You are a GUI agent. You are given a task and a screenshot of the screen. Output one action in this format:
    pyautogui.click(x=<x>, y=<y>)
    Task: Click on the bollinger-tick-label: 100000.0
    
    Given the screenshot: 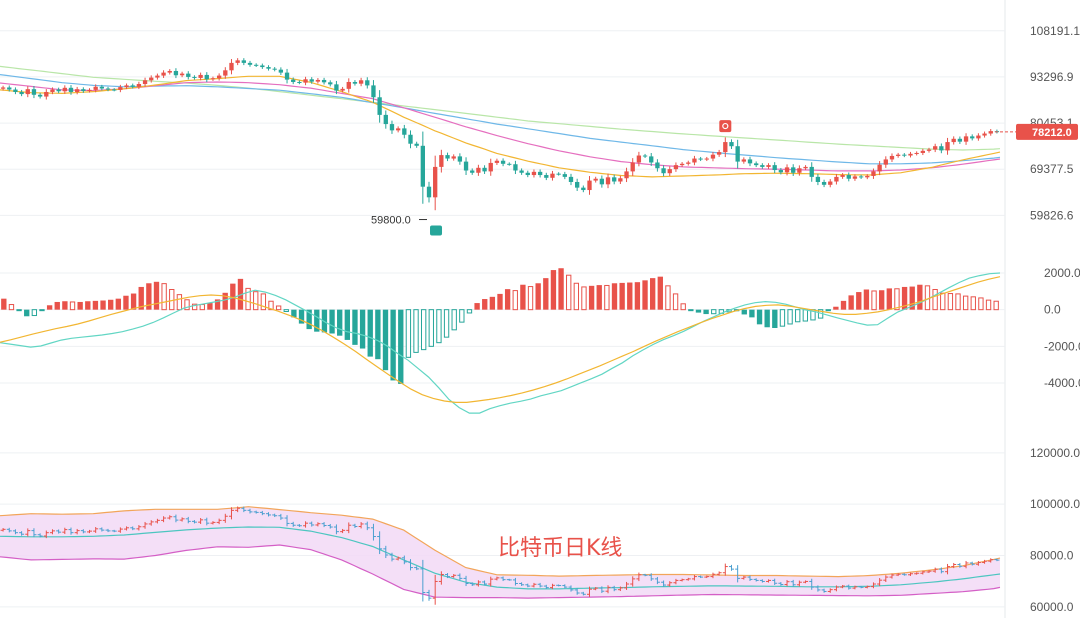 What is the action you would take?
    pyautogui.click(x=1055, y=504)
    